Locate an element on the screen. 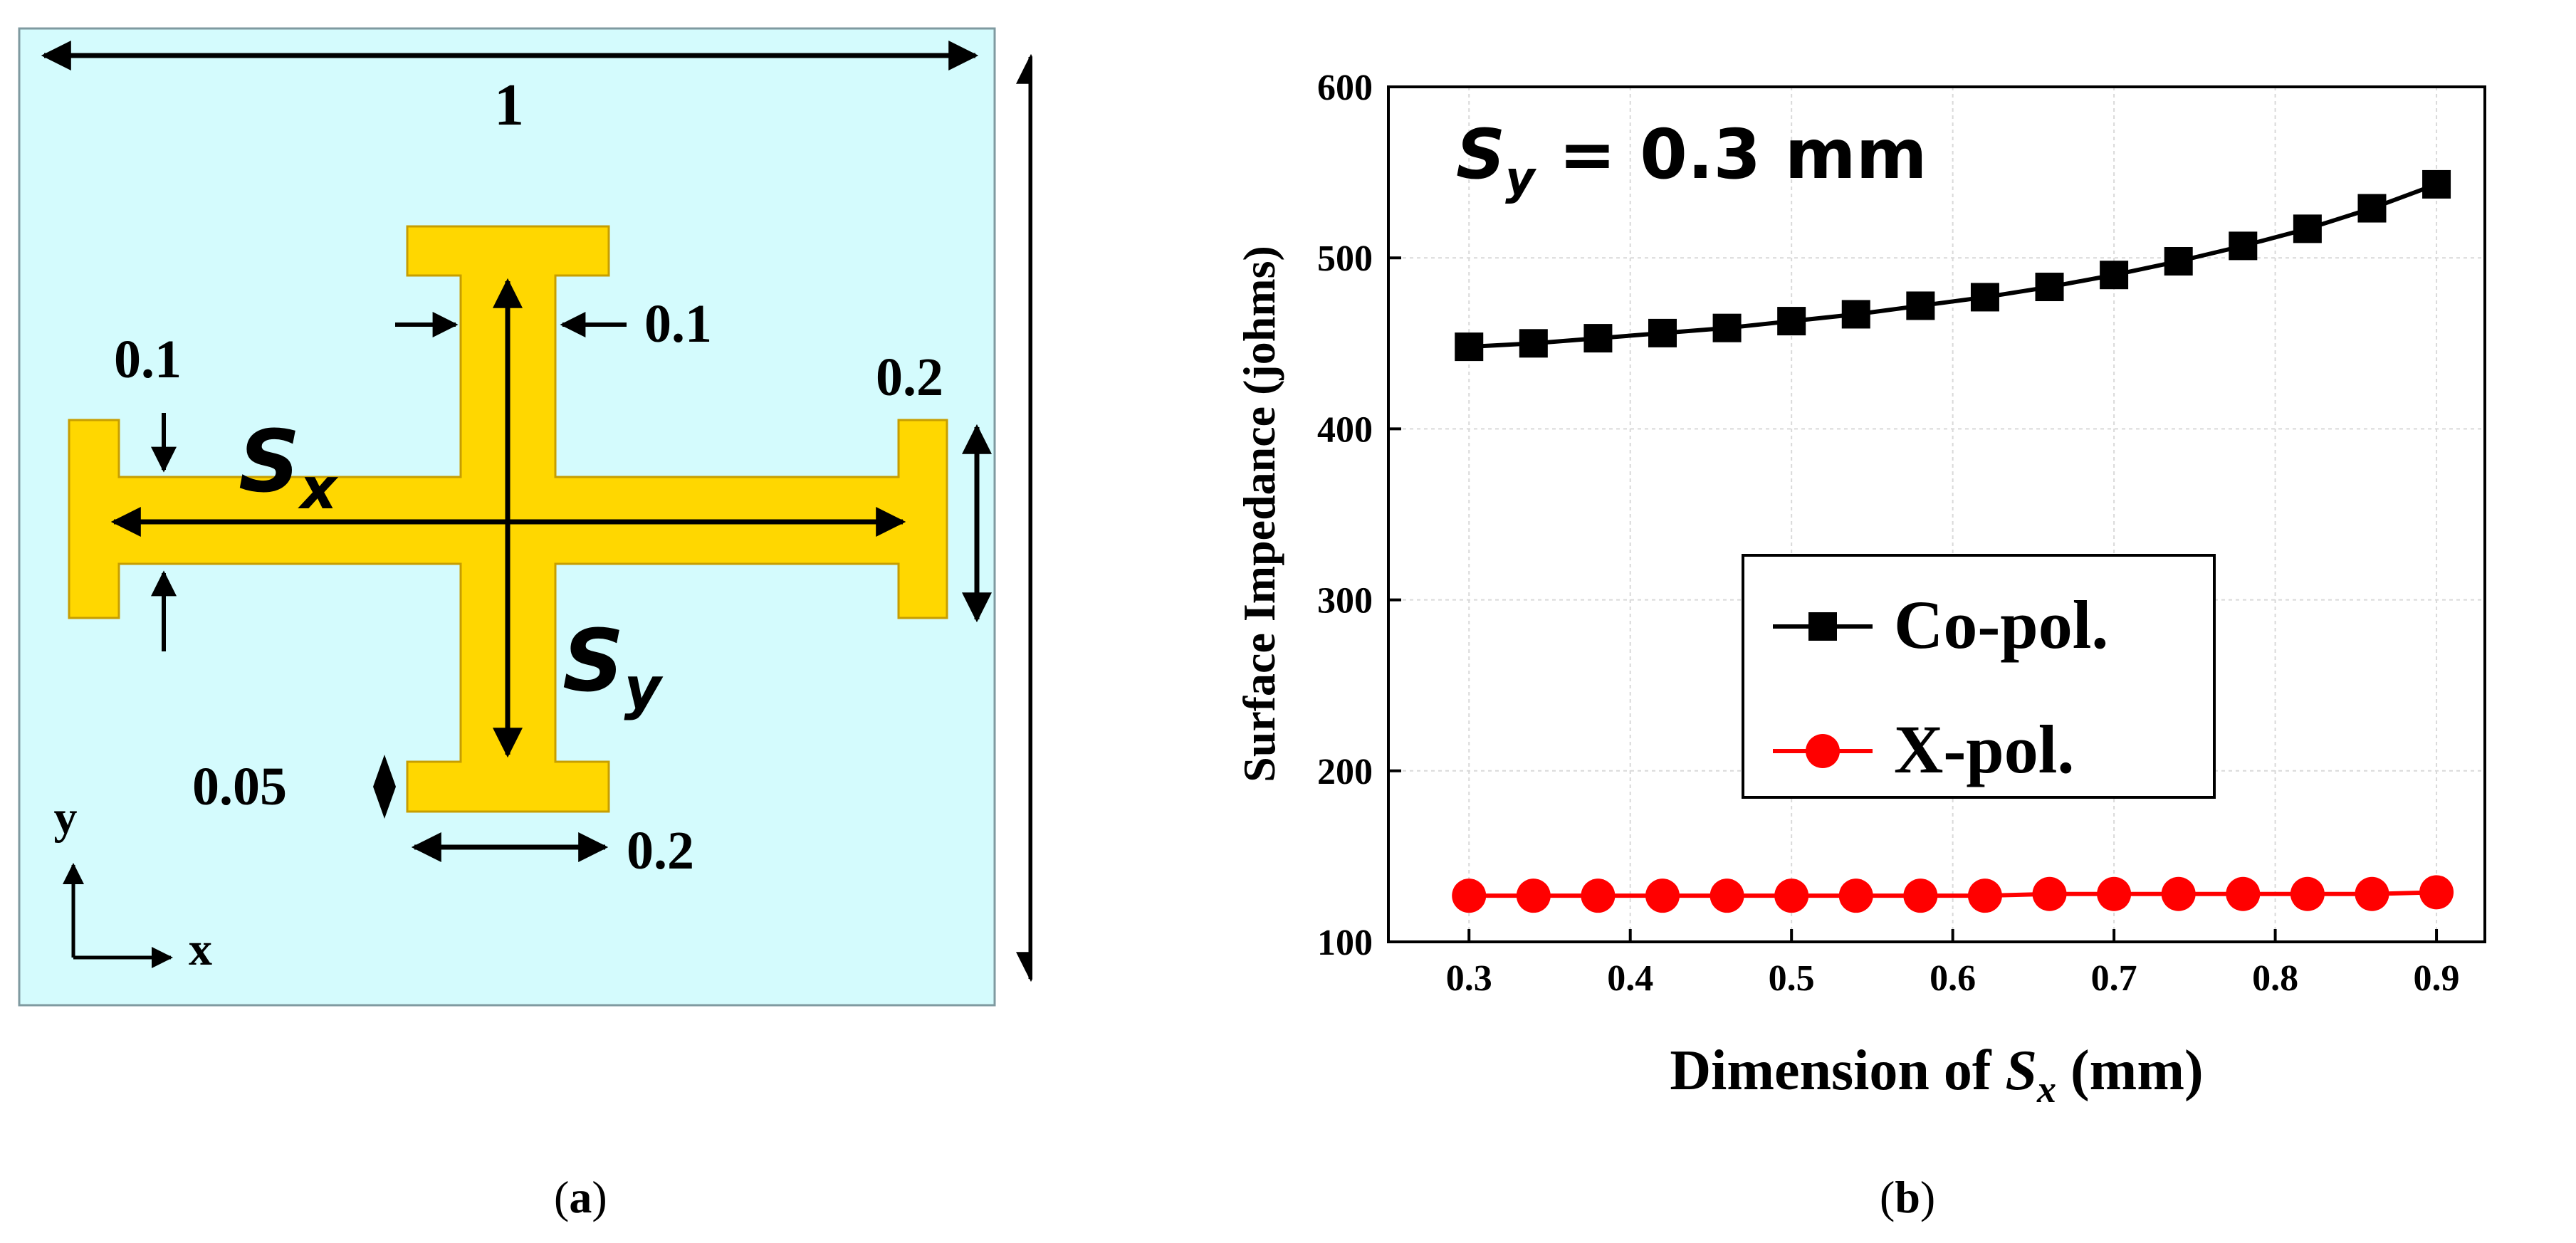  caption-a-open: ( is located at coordinates (562, 1197).